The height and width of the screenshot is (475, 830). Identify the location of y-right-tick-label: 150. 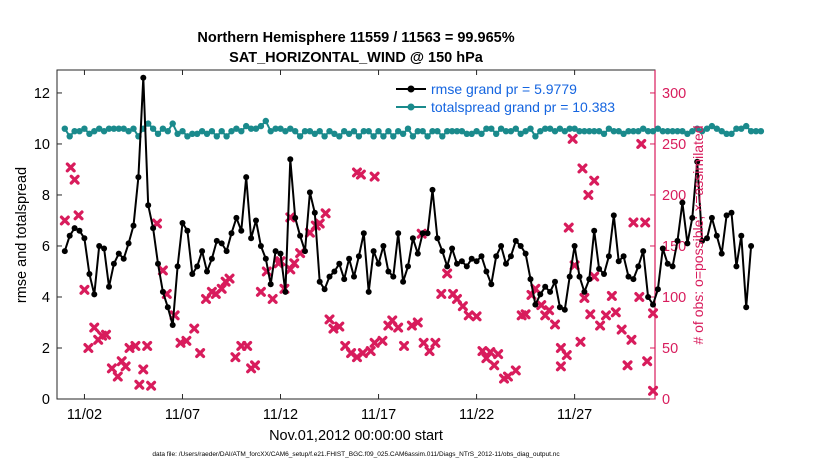
(674, 247).